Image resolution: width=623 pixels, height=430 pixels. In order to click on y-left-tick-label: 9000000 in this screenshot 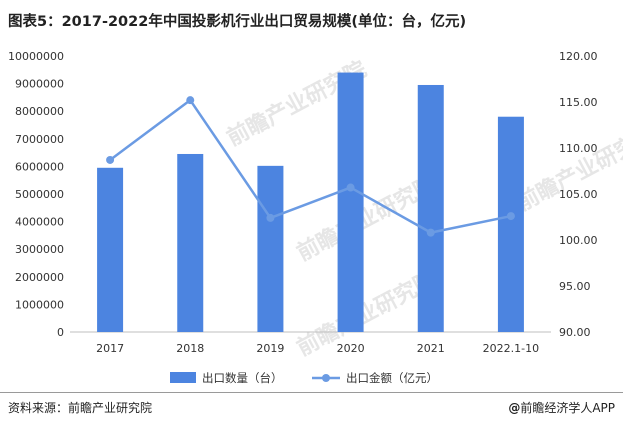, I will do `click(39, 84)`.